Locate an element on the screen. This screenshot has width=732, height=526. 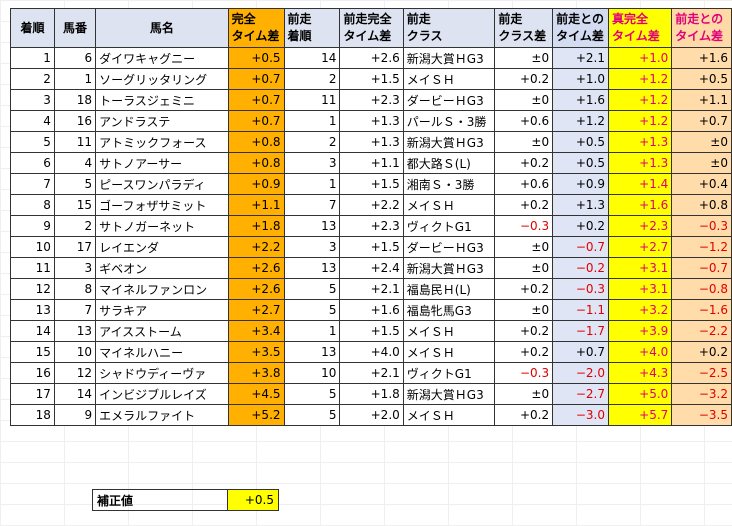
cell-diff-from-prev: +1.2 is located at coordinates (580, 121).